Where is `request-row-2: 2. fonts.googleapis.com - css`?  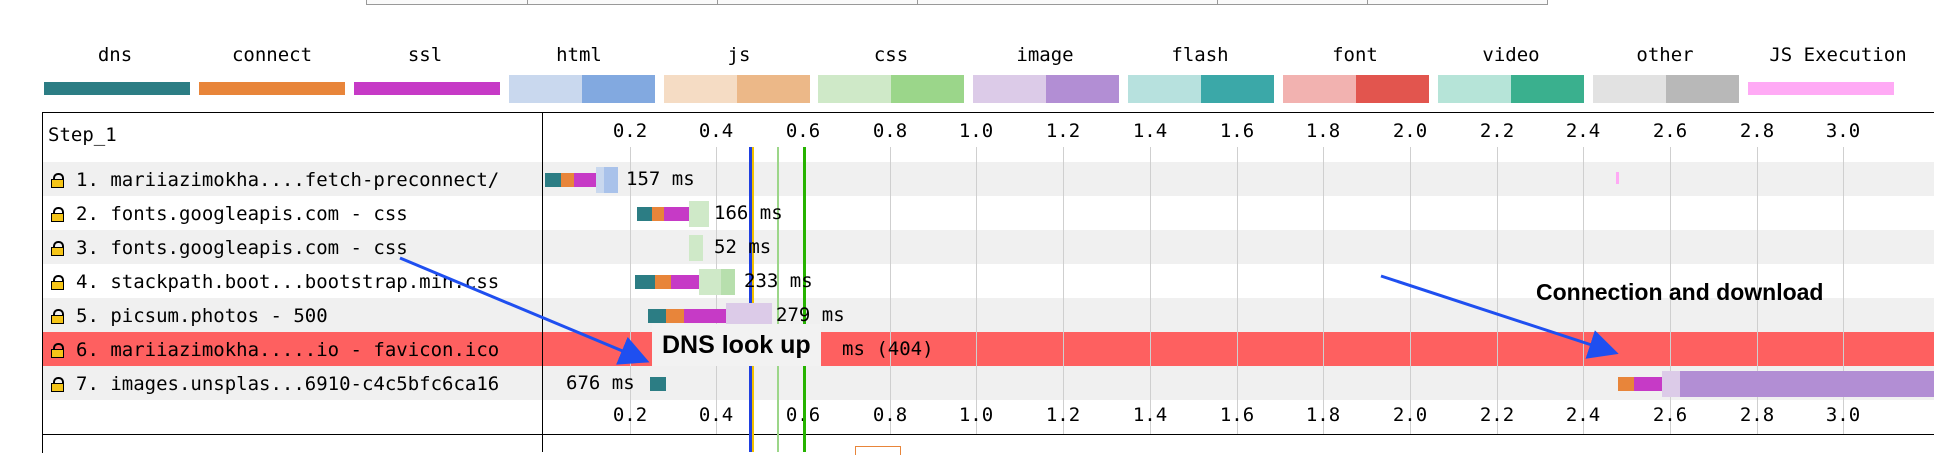
request-row-2: 2. fonts.googleapis.com - css is located at coordinates (225, 214).